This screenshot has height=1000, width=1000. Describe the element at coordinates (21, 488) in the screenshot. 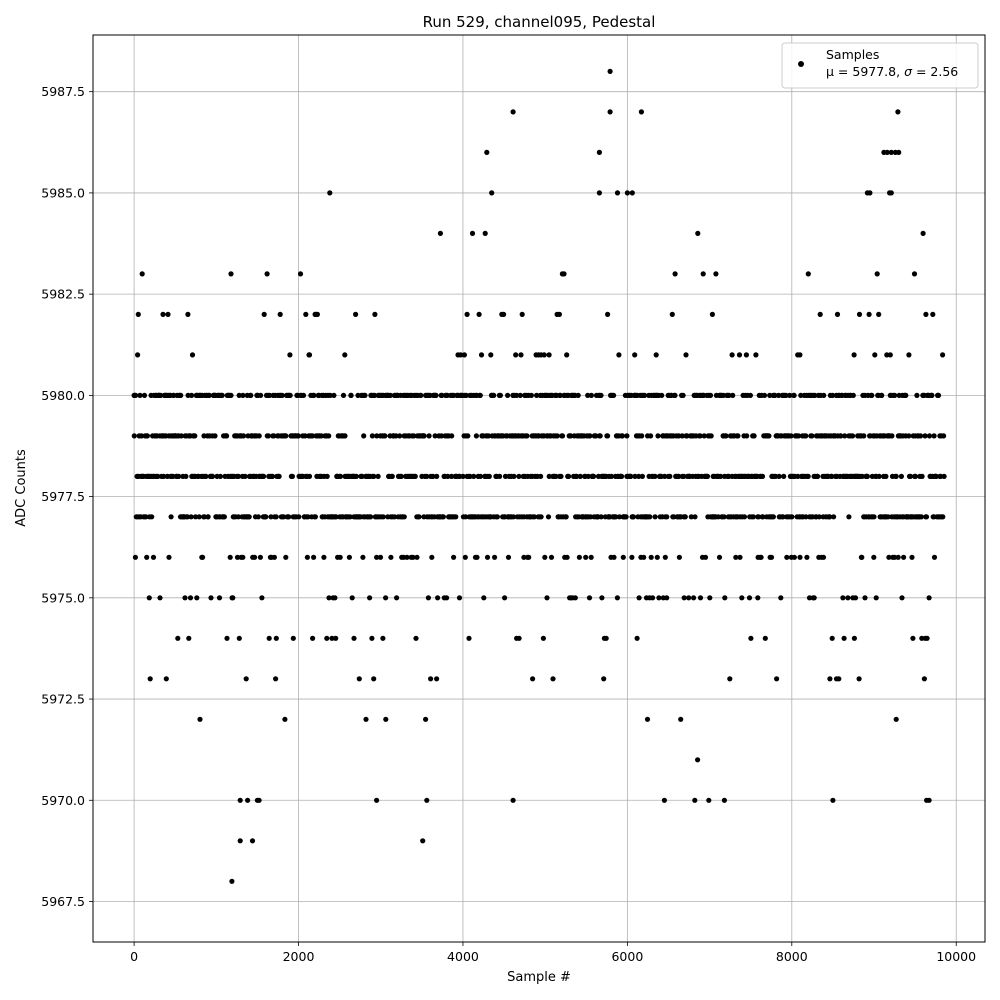

I see `y-axis-label: ADC Counts` at that location.